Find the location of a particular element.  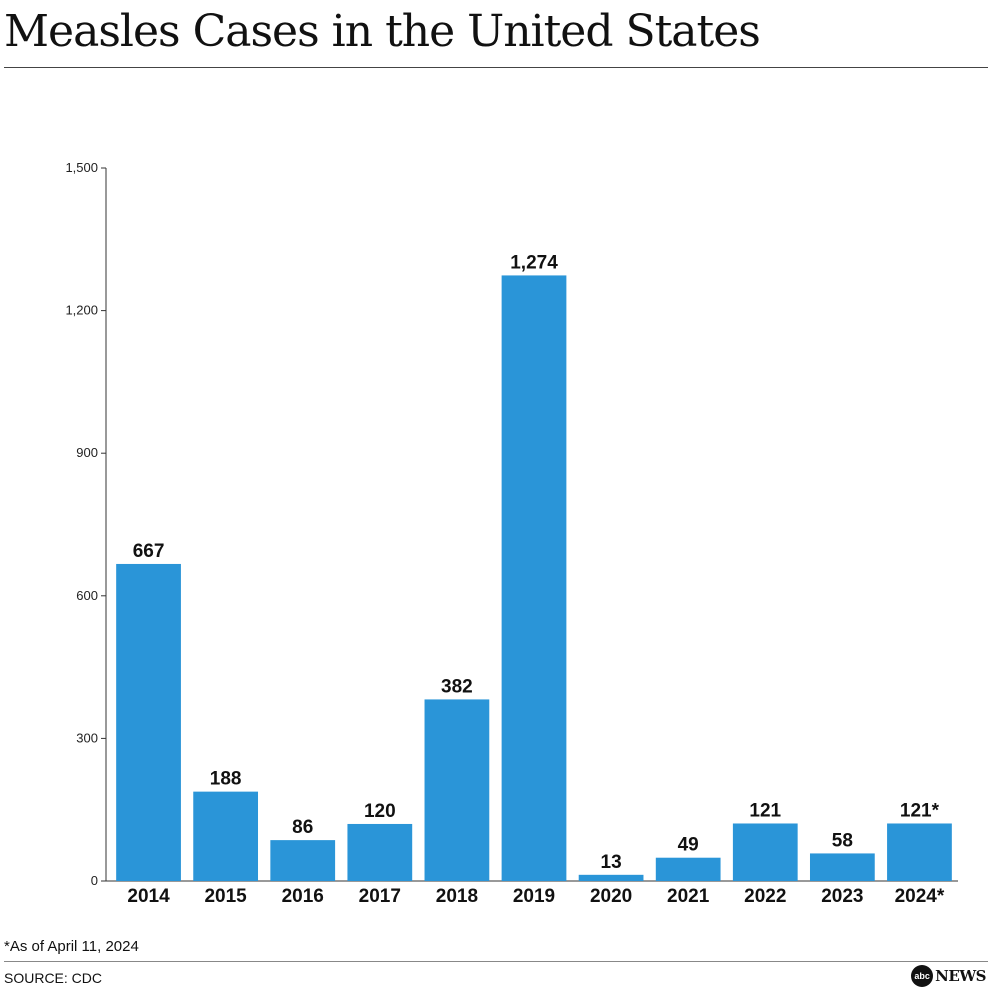

abc-logo-text: NEWS is located at coordinates (960, 976).